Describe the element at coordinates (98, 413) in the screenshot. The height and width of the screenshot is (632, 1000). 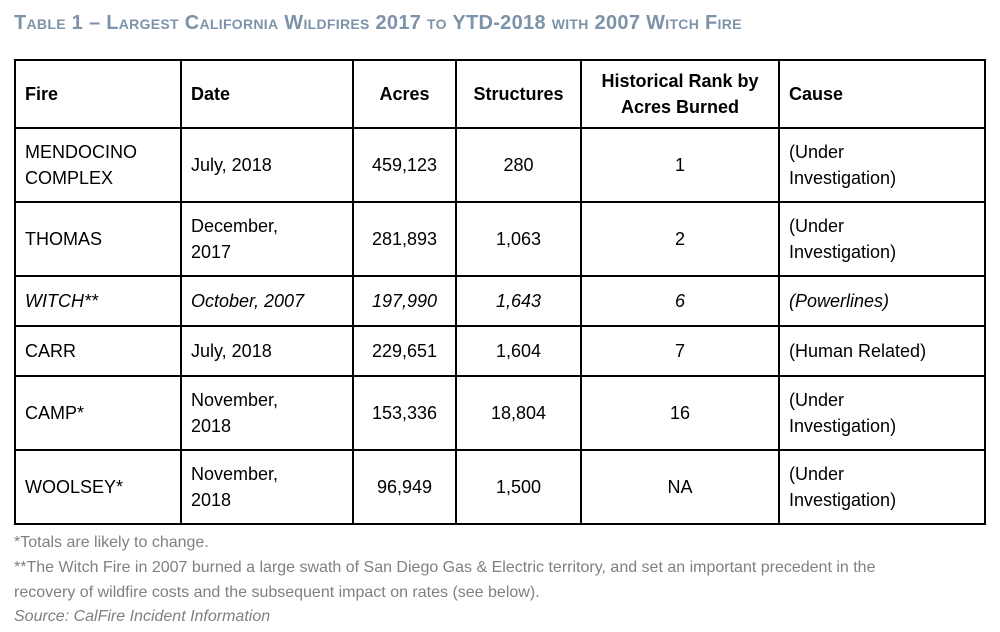
I see `cell-fire: CAMP*` at that location.